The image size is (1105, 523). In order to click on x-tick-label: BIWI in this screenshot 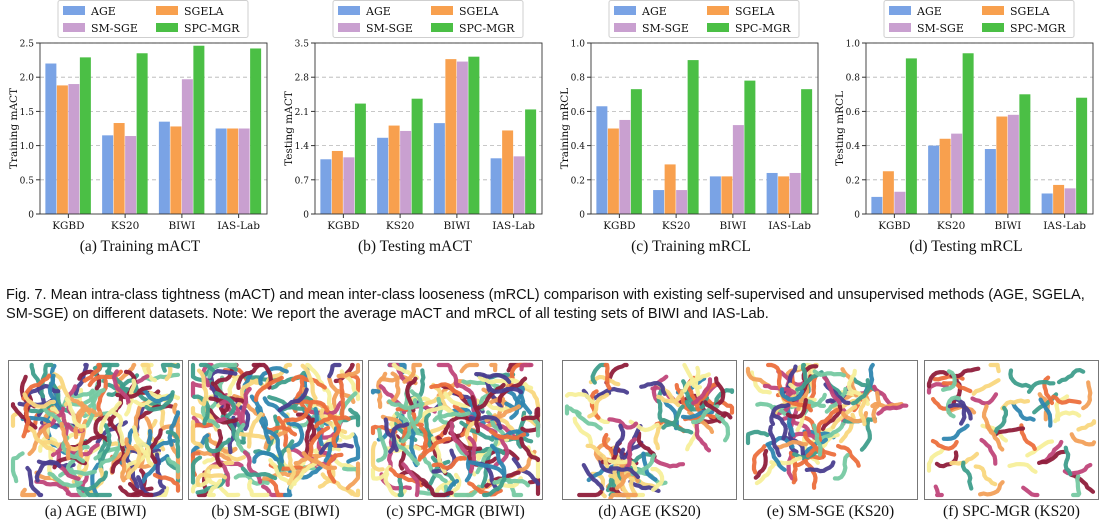, I will do `click(456, 226)`.